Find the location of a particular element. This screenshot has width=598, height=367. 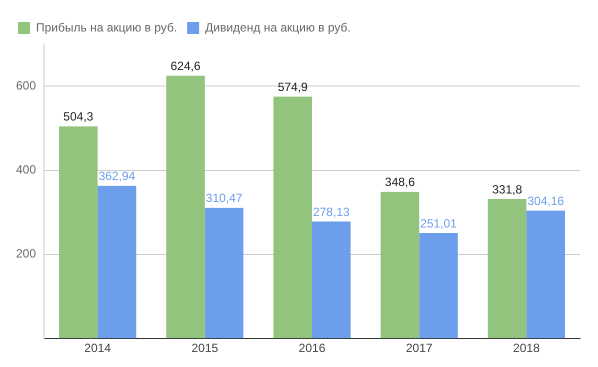

data-label: 251,01 is located at coordinates (439, 223).